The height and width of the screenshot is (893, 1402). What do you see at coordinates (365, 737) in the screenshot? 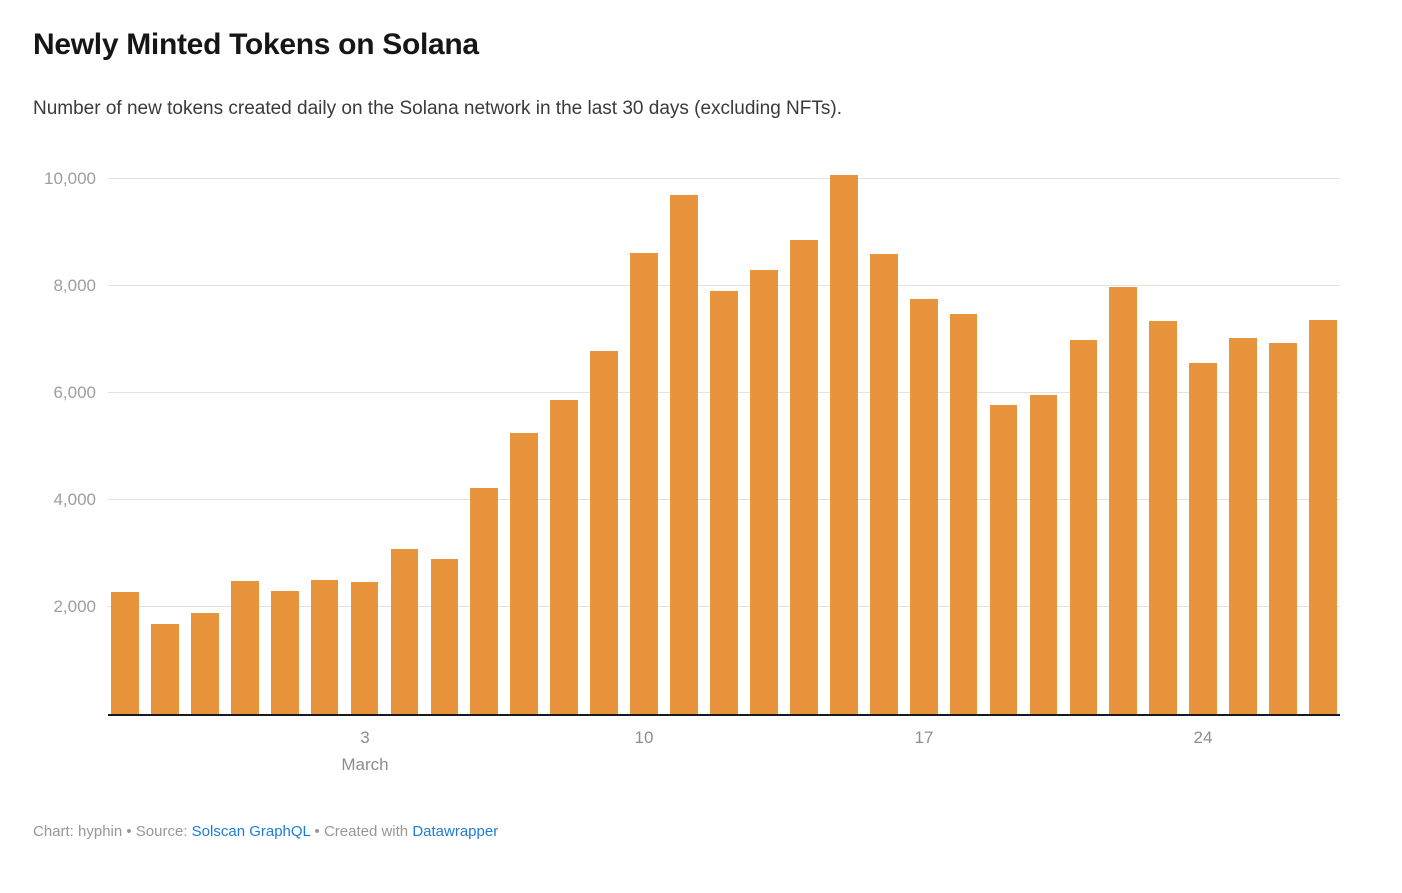
I see `x-tick-label: 3` at bounding box center [365, 737].